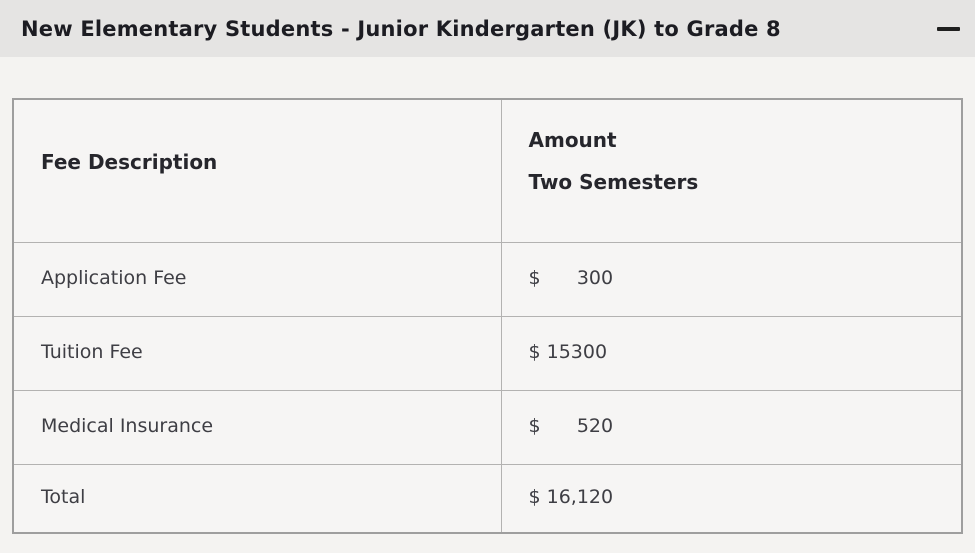 The height and width of the screenshot is (553, 975). I want to click on table-row: Tuition Fee $ 15300, so click(487, 353).